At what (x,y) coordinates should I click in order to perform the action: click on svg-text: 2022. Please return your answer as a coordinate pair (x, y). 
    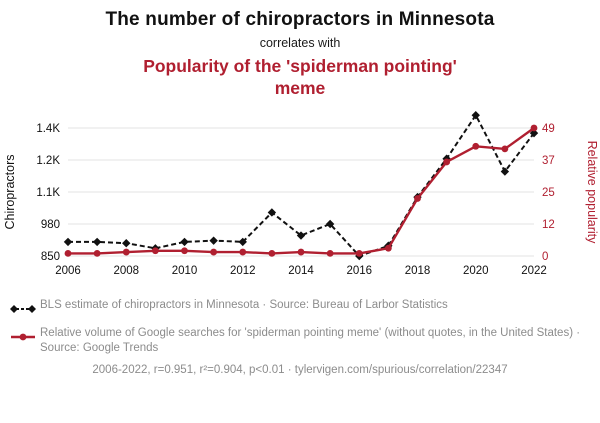
    Looking at the image, I should click on (534, 271).